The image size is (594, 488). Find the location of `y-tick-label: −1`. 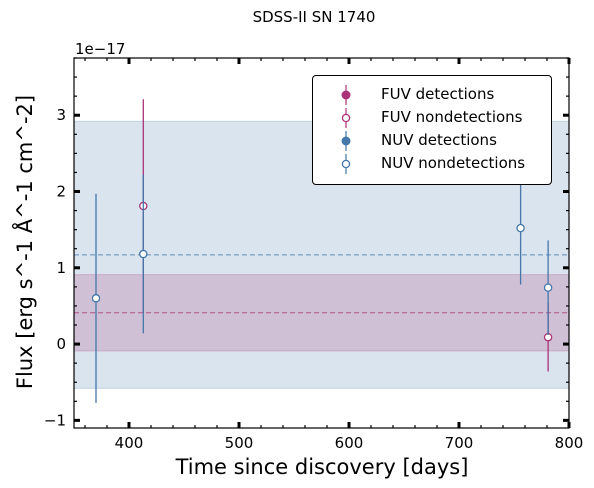

y-tick-label: −1 is located at coordinates (55, 420).